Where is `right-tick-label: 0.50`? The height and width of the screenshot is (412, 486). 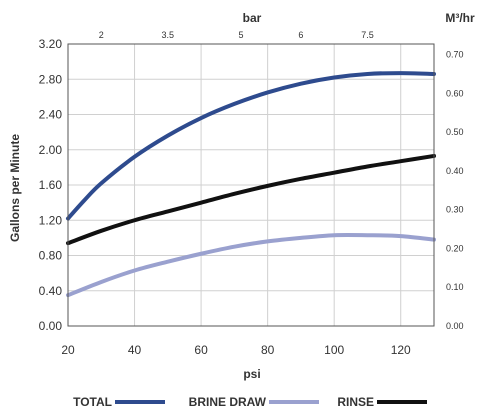 right-tick-label: 0.50 is located at coordinates (455, 132).